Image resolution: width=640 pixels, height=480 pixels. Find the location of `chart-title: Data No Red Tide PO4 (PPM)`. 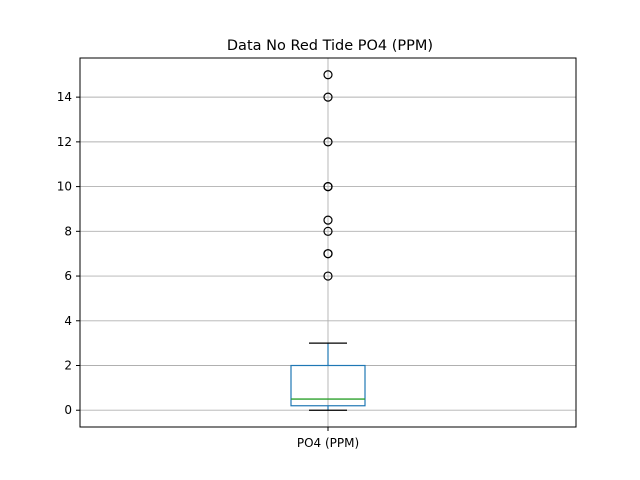

chart-title: Data No Red Tide PO4 (PPM) is located at coordinates (330, 46).